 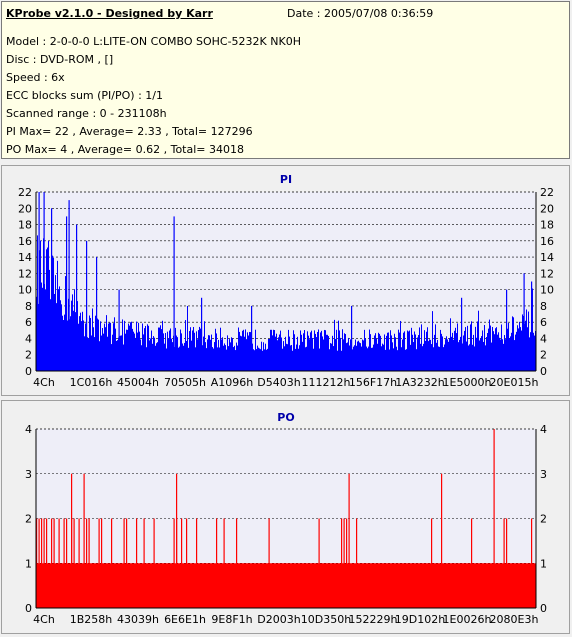 What do you see at coordinates (543, 371) in the screenshot?
I see `y-tick-label-right: 0` at bounding box center [543, 371].